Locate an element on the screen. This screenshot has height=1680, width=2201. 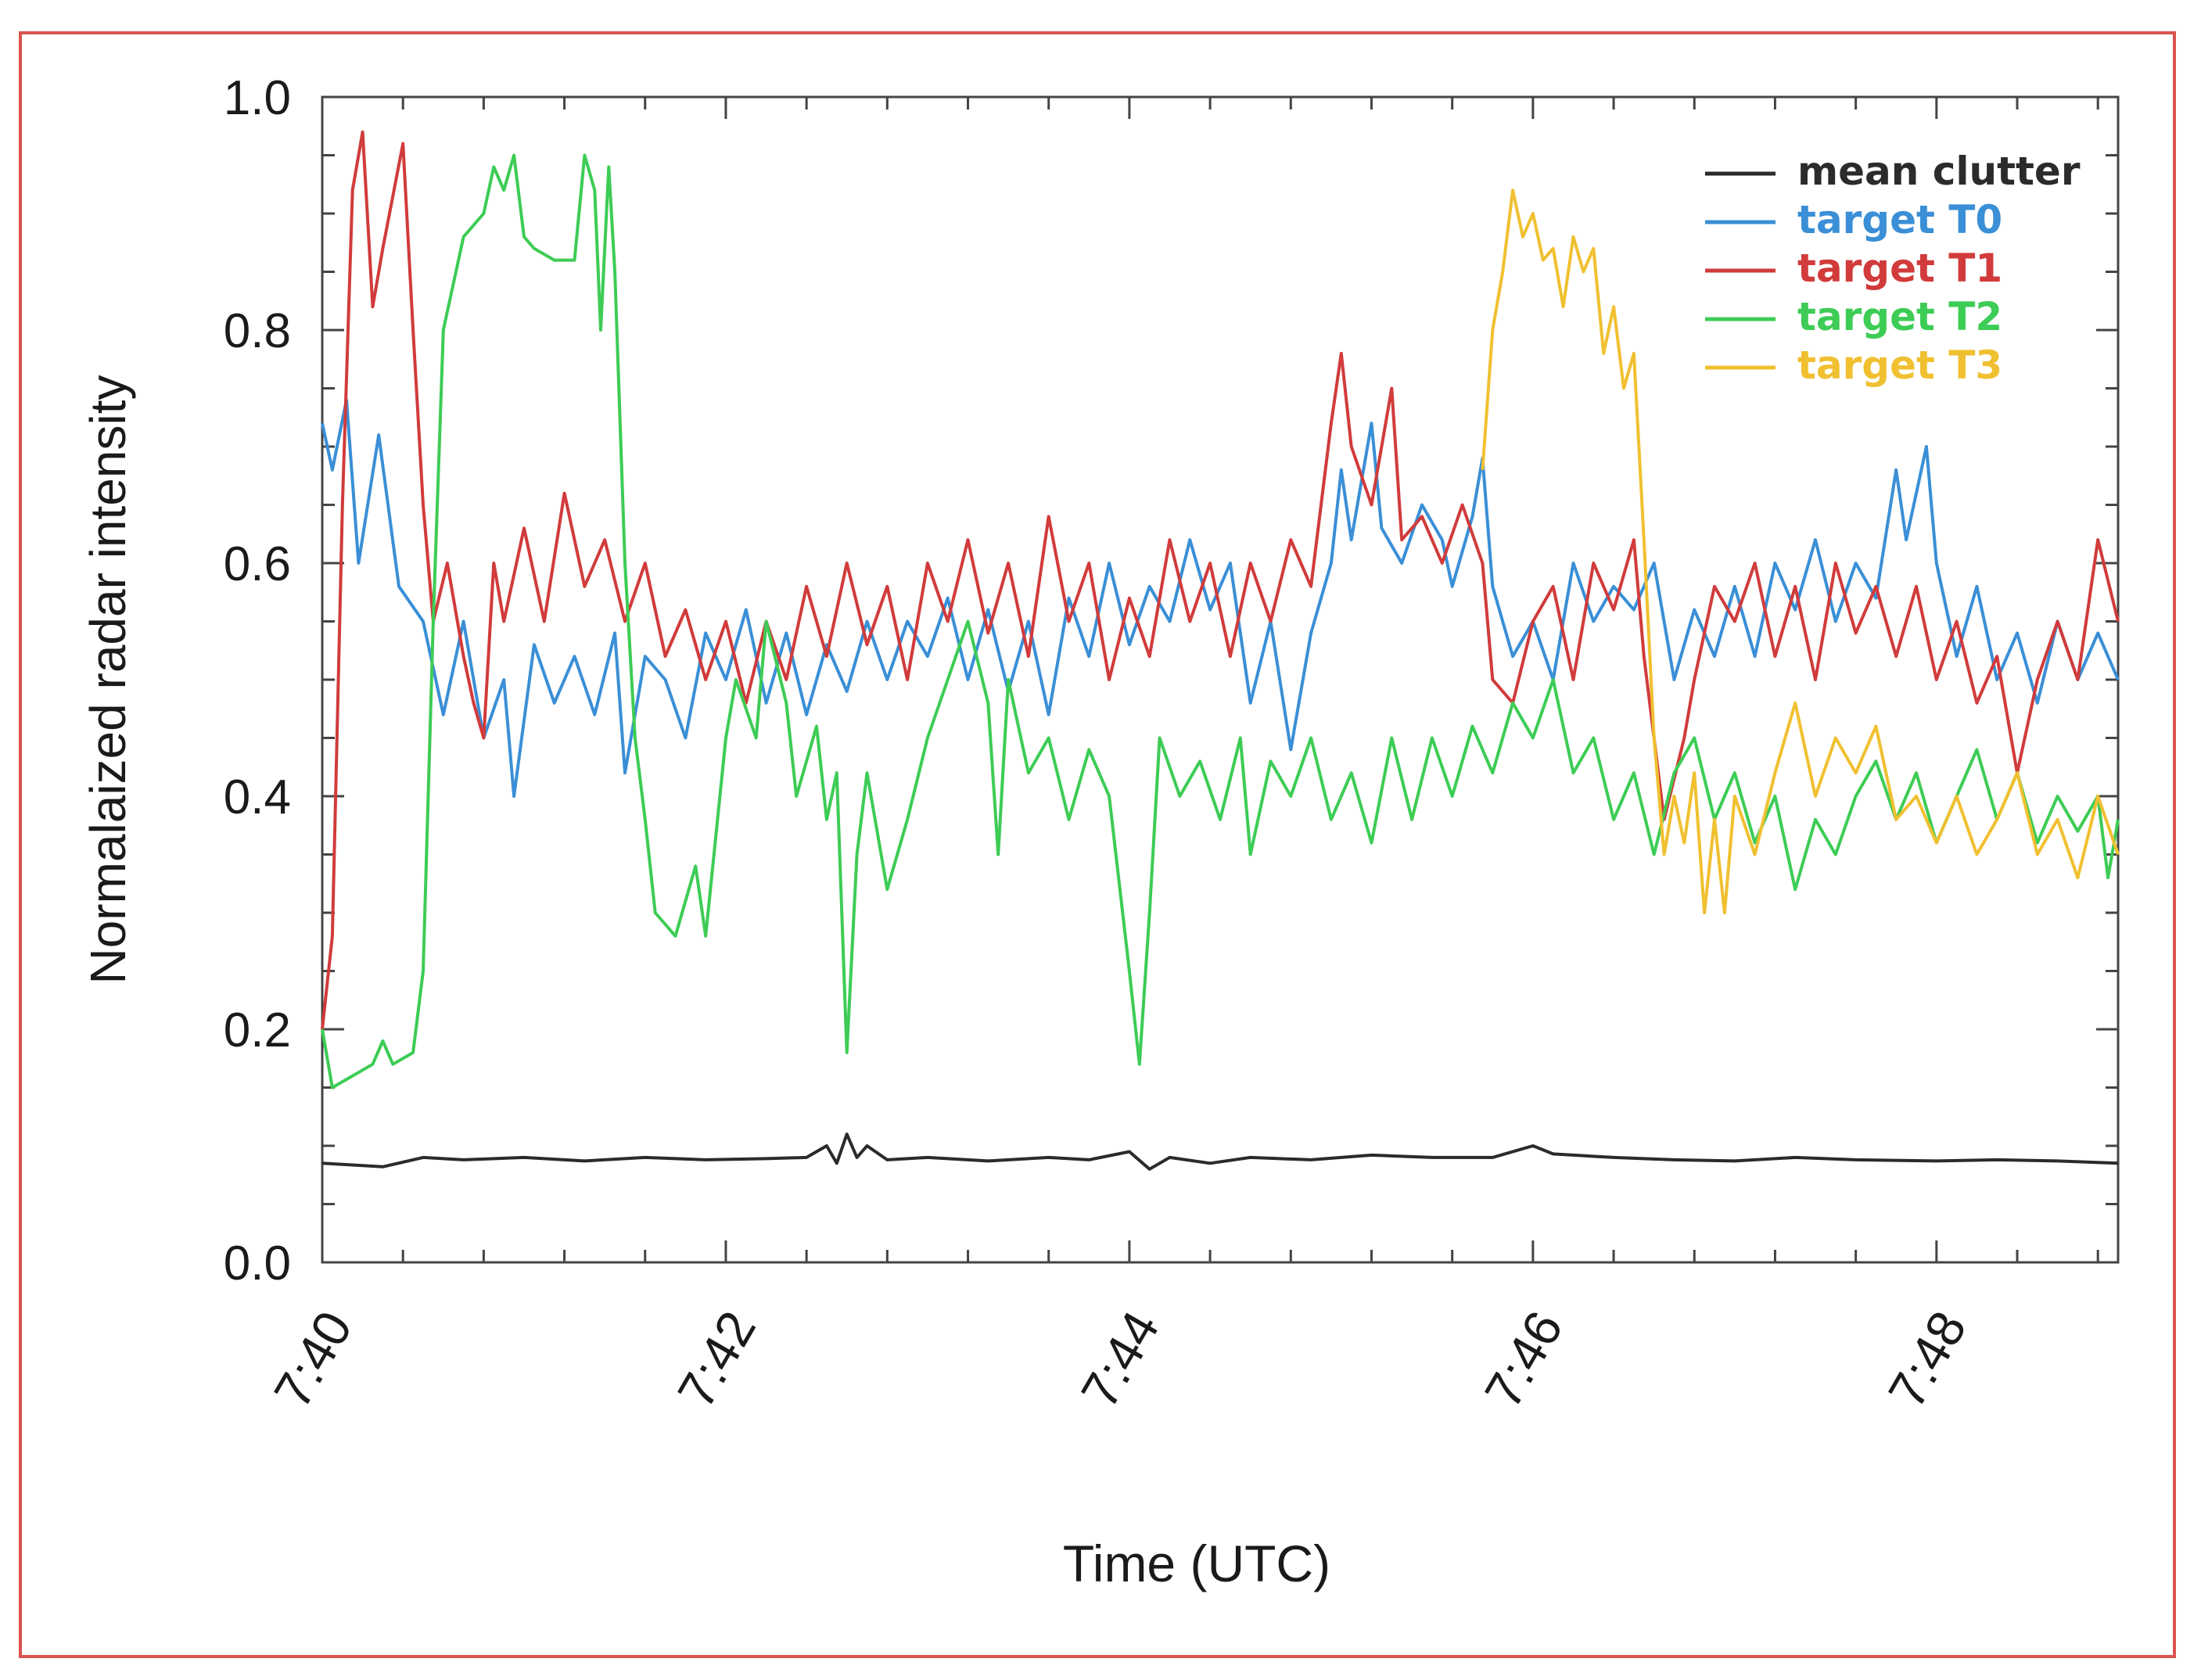
x-tick-label: 7:42 is located at coordinates (716, 1359).